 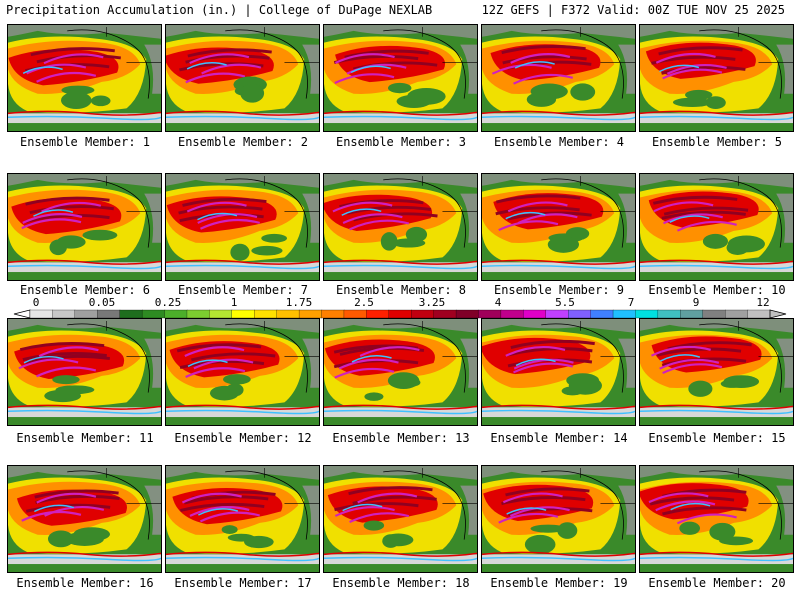 What do you see at coordinates (299, 302) in the screenshot?
I see `colorbar-tick-label: 1.75` at bounding box center [299, 302].